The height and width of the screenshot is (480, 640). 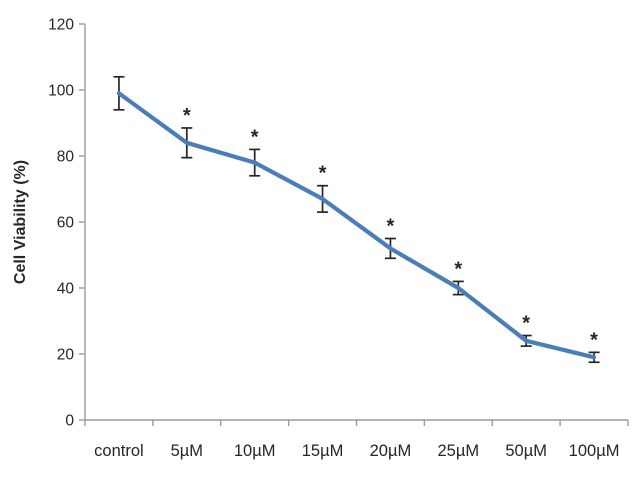 What do you see at coordinates (66, 354) in the screenshot?
I see `y-tick-label: 20` at bounding box center [66, 354].